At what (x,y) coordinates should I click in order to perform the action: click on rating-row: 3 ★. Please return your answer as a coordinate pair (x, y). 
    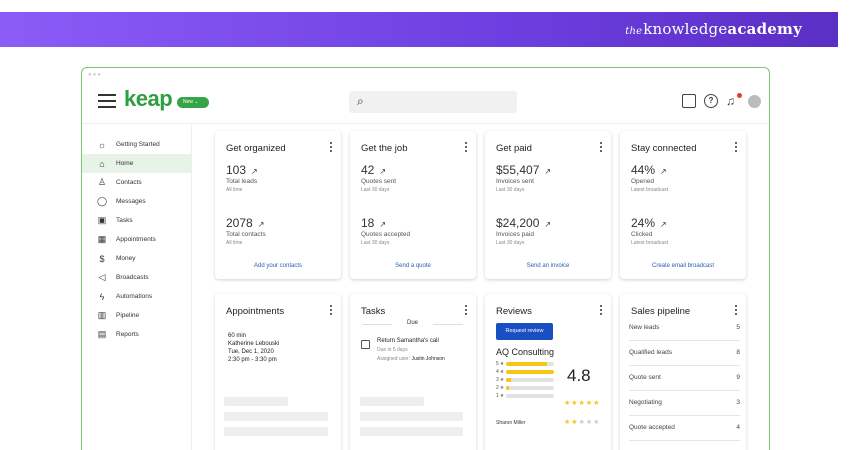
    Looking at the image, I should click on (525, 380).